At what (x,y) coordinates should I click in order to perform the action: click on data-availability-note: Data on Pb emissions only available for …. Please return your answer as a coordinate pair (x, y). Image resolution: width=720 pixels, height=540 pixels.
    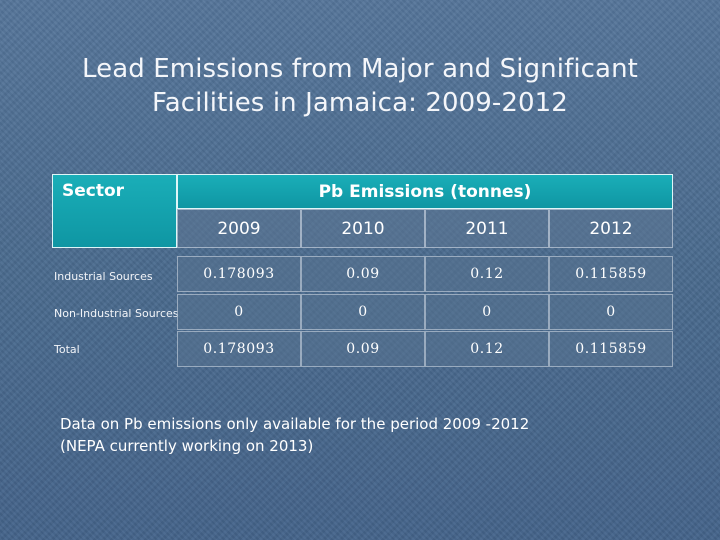
    Looking at the image, I should click on (340, 435).